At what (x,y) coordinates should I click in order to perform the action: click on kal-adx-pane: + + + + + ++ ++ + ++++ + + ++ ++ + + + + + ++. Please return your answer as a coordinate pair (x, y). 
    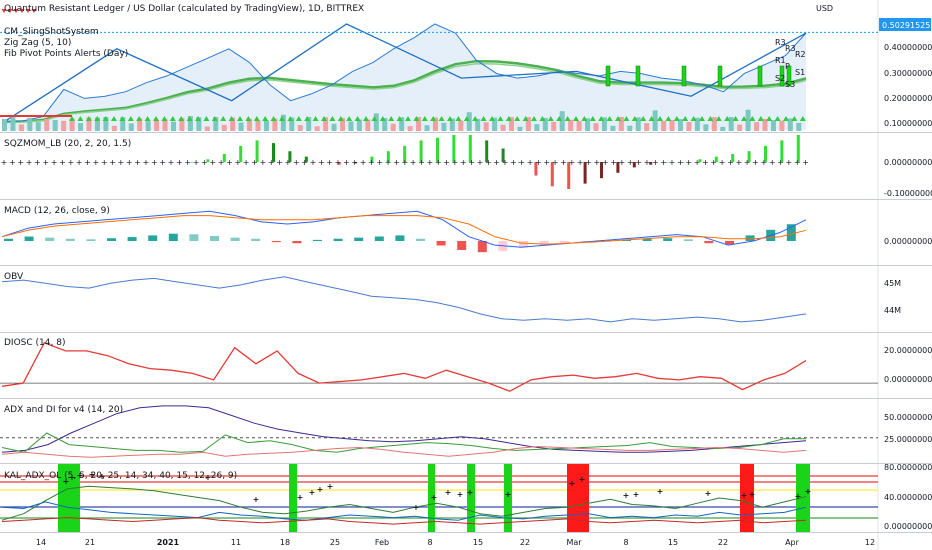
    Looking at the image, I should click on (439, 498).